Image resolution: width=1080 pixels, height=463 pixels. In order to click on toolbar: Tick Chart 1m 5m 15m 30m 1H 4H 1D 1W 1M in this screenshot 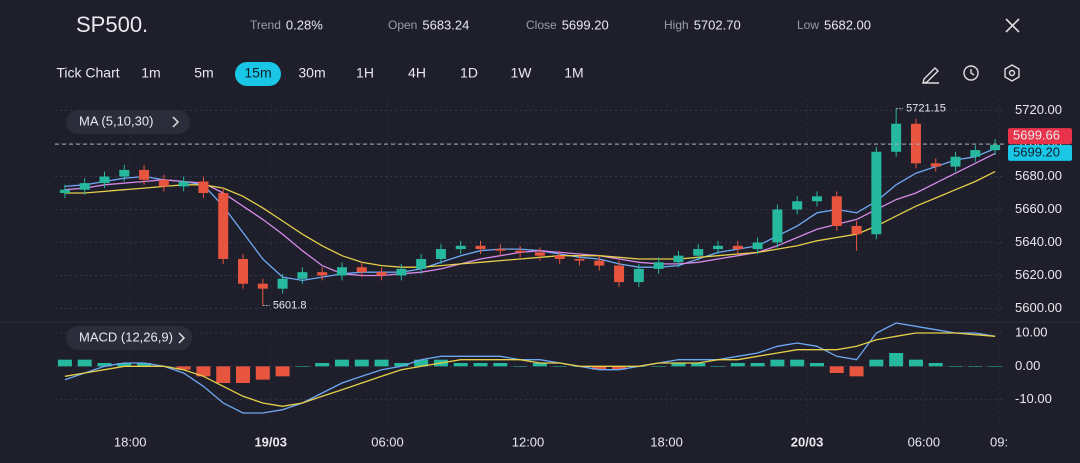, I will do `click(320, 74)`.